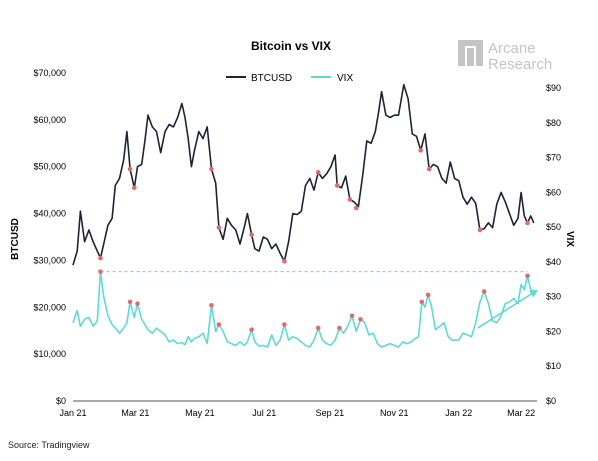  What do you see at coordinates (49, 354) in the screenshot?
I see `y-left-tick-label: $10,000` at bounding box center [49, 354].